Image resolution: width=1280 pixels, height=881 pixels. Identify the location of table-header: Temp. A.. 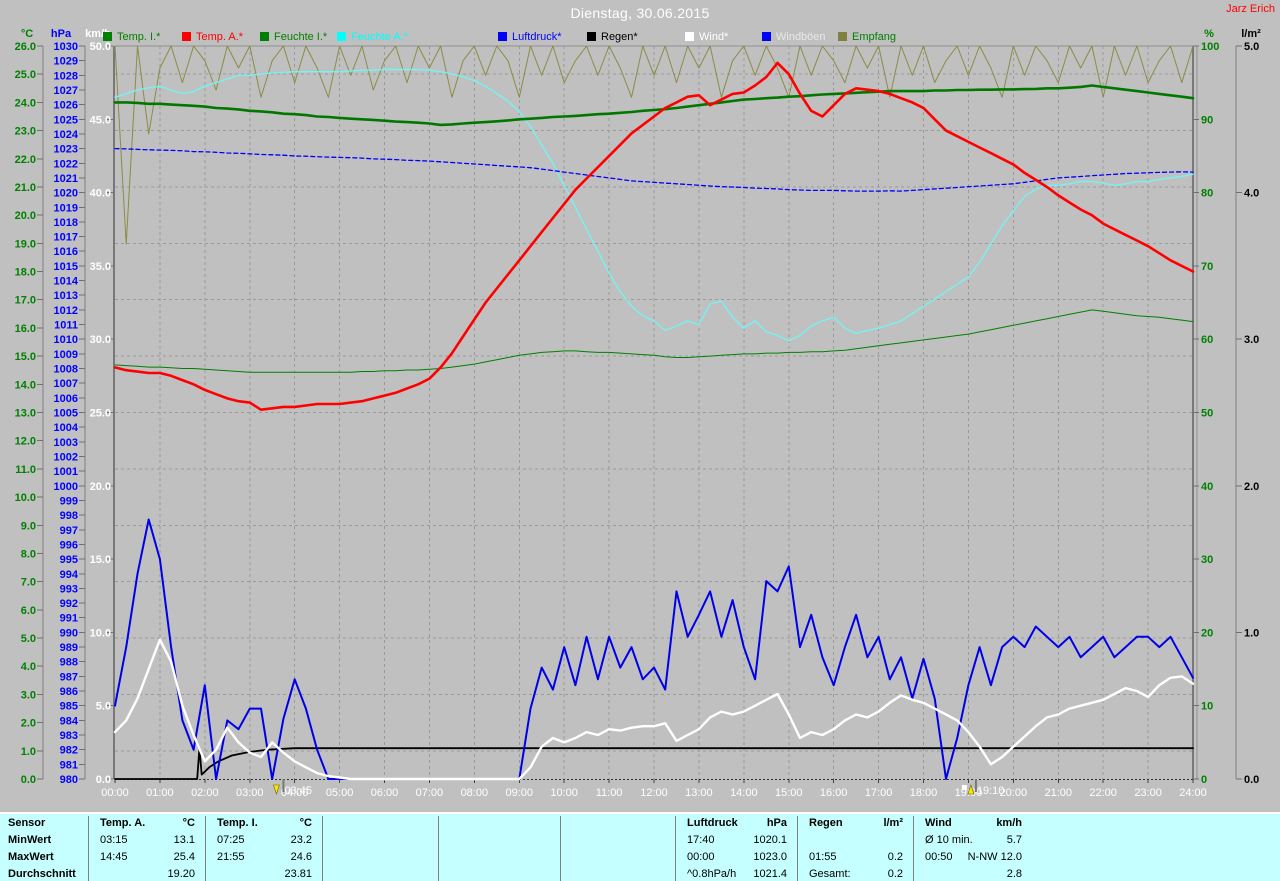
(123, 823).